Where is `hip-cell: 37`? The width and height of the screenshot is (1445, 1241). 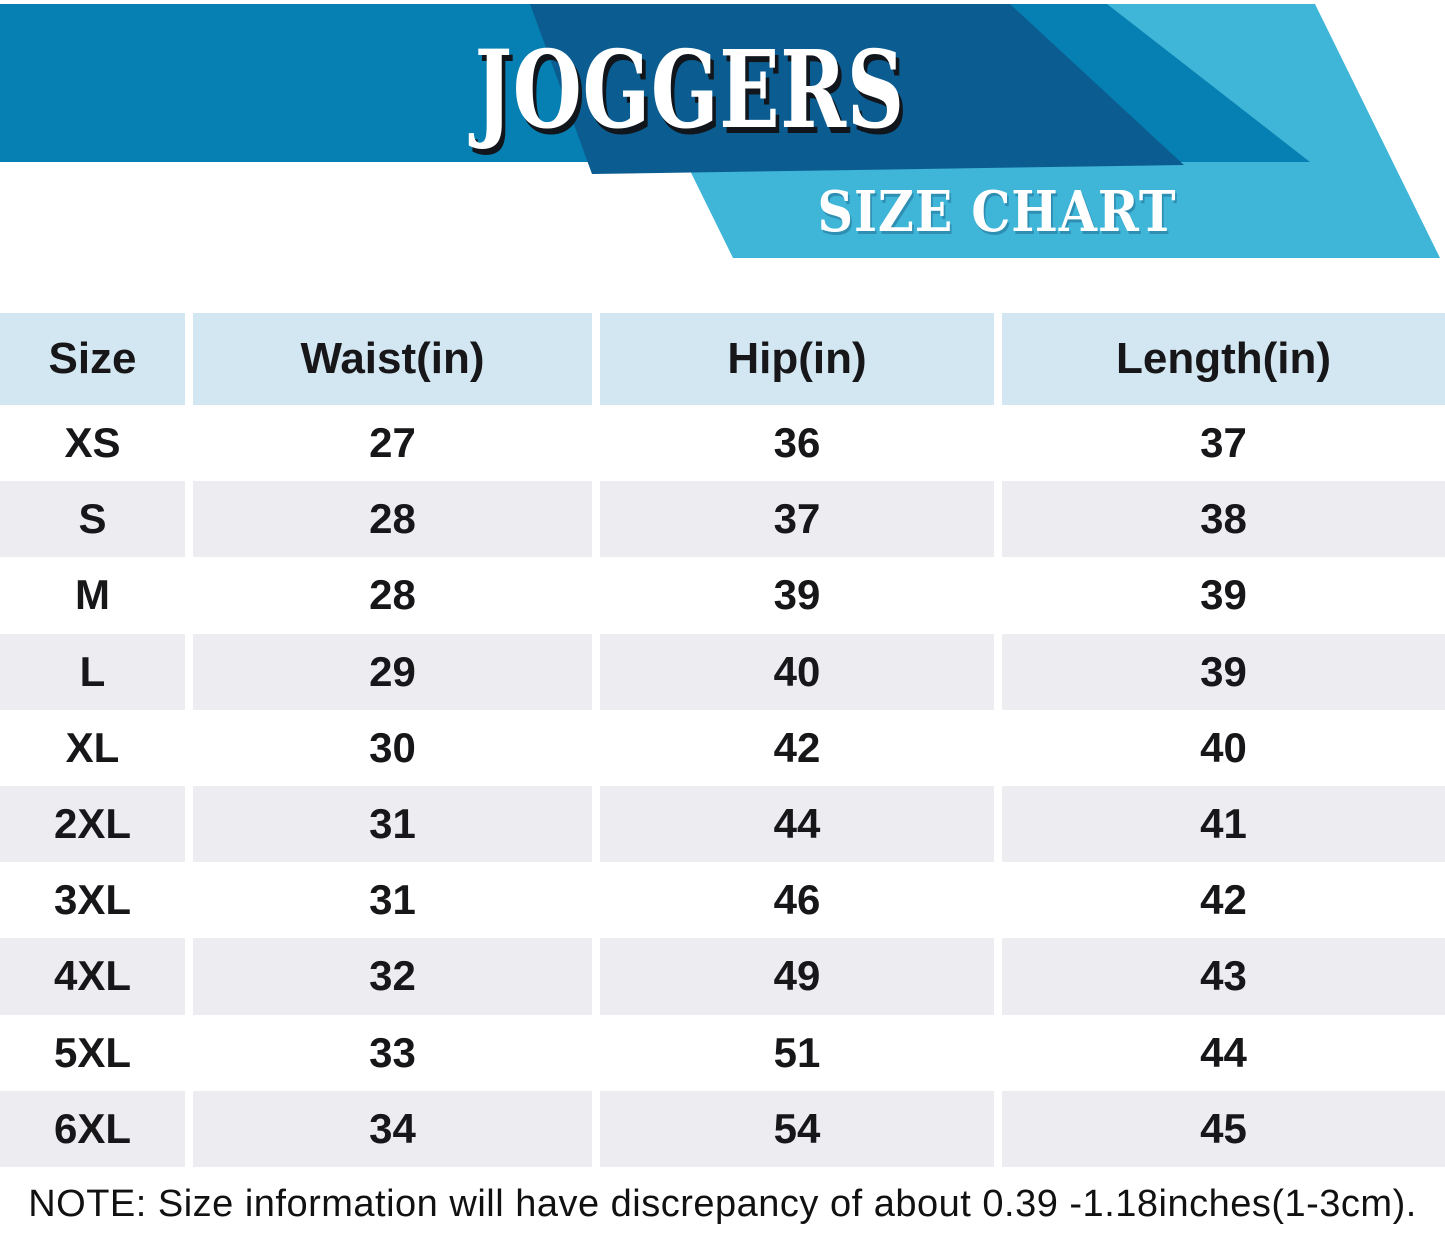 hip-cell: 37 is located at coordinates (797, 519).